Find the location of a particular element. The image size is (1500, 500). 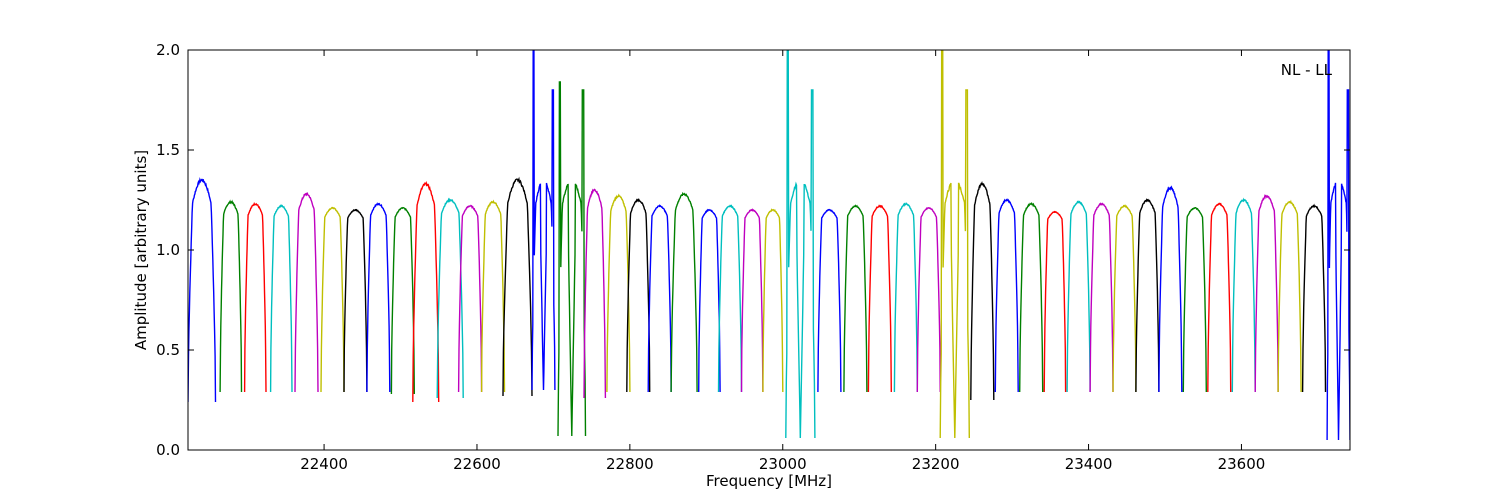

x-tick-label: 23200 is located at coordinates (936, 464).